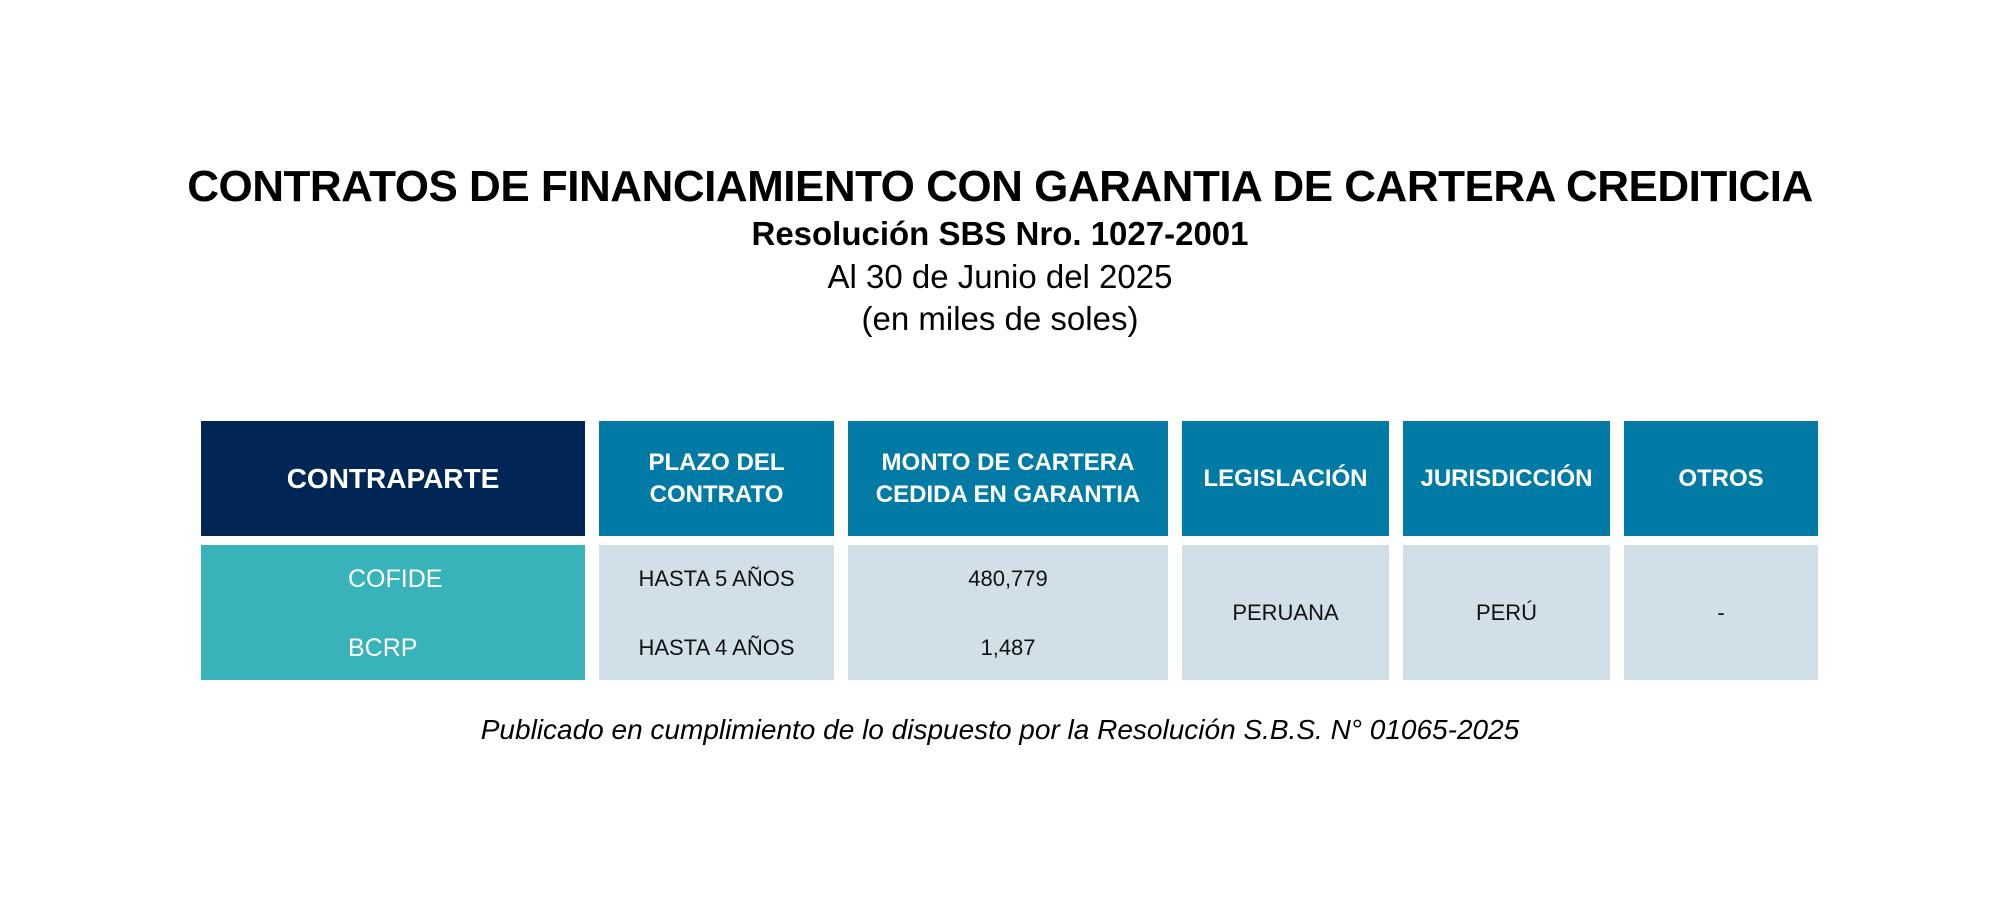  I want to click on column-header-contraparte: CONTRAPARTE, so click(393, 478).